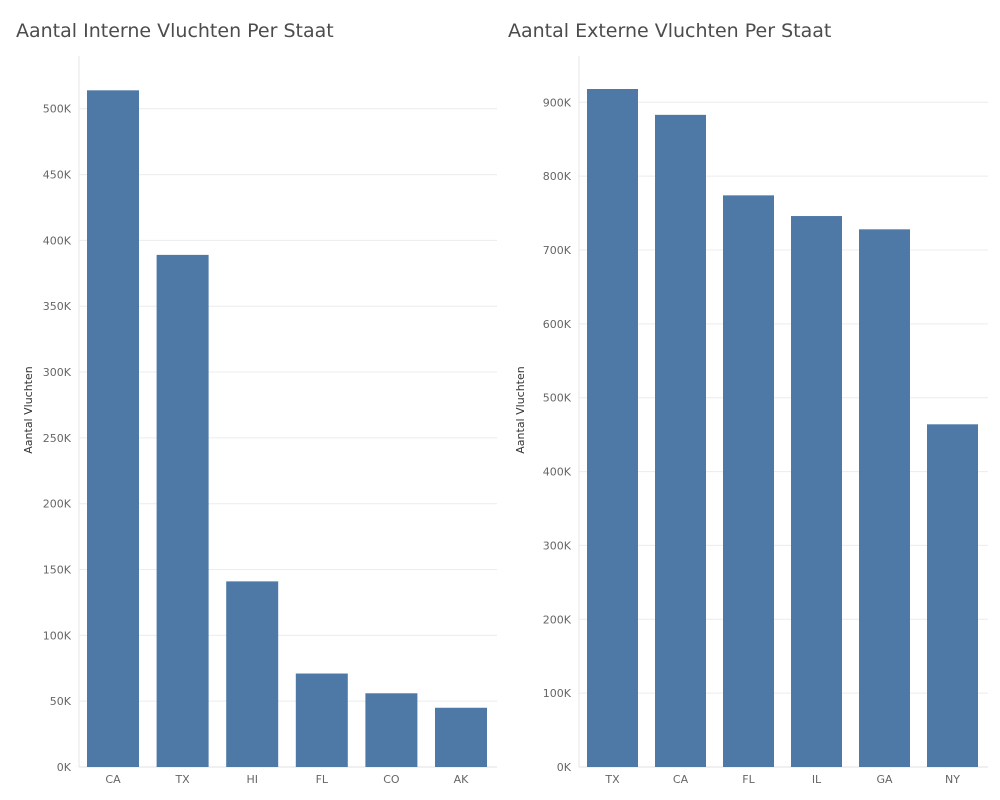  I want to click on y-tick-label: 250K, so click(57, 438).